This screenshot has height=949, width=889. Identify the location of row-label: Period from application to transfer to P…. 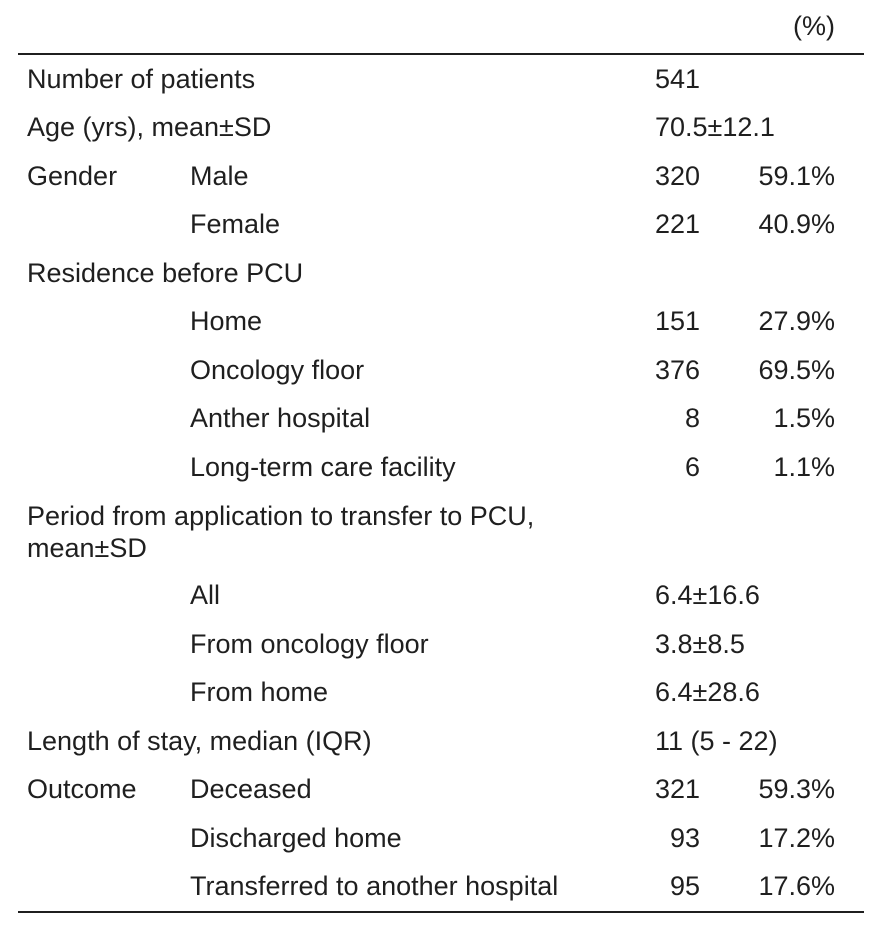
(281, 531).